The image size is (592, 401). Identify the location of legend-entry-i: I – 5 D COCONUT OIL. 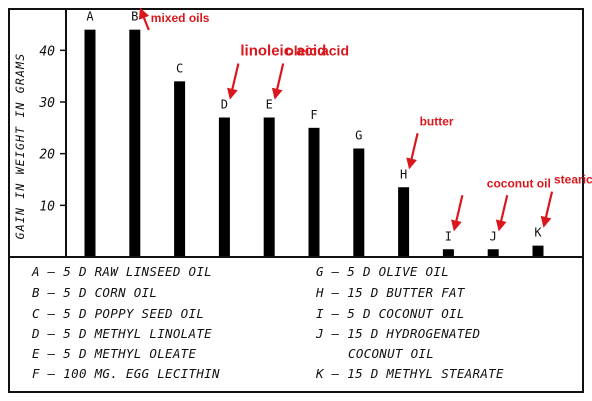
(390, 313).